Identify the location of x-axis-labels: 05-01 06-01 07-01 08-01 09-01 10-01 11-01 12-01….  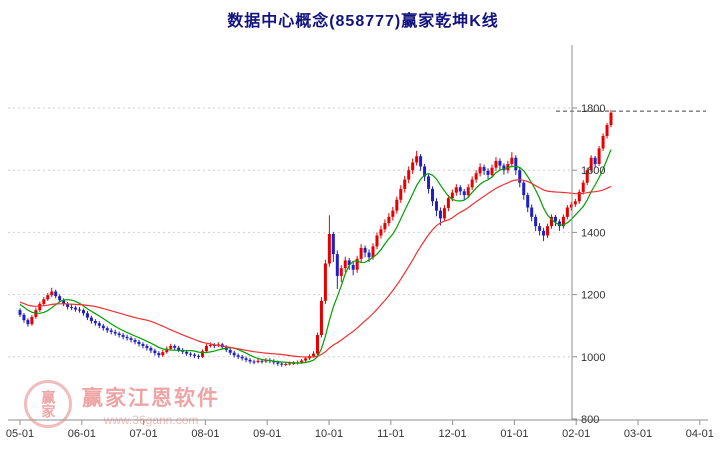
(360, 434).